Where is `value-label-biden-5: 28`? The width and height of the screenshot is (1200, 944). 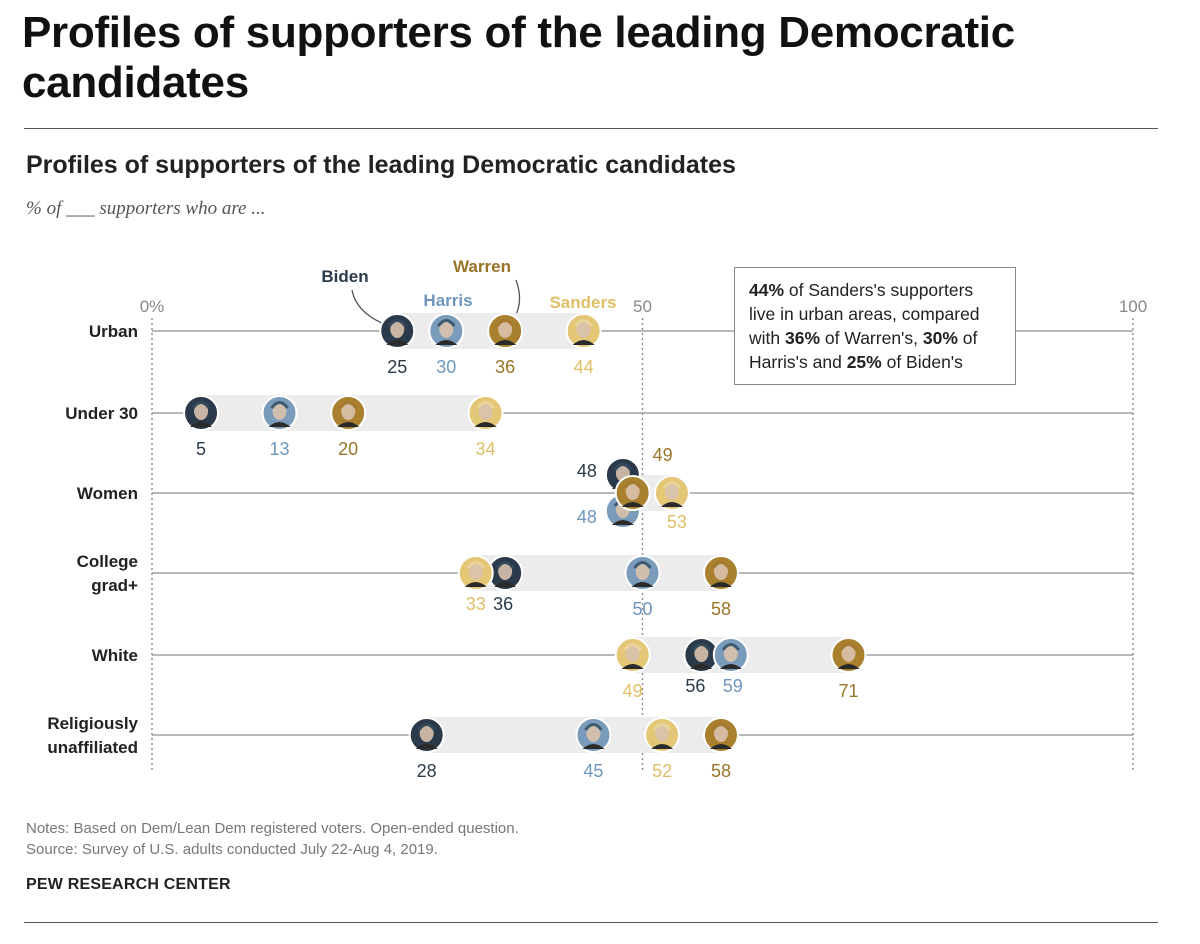 value-label-biden-5: 28 is located at coordinates (427, 771).